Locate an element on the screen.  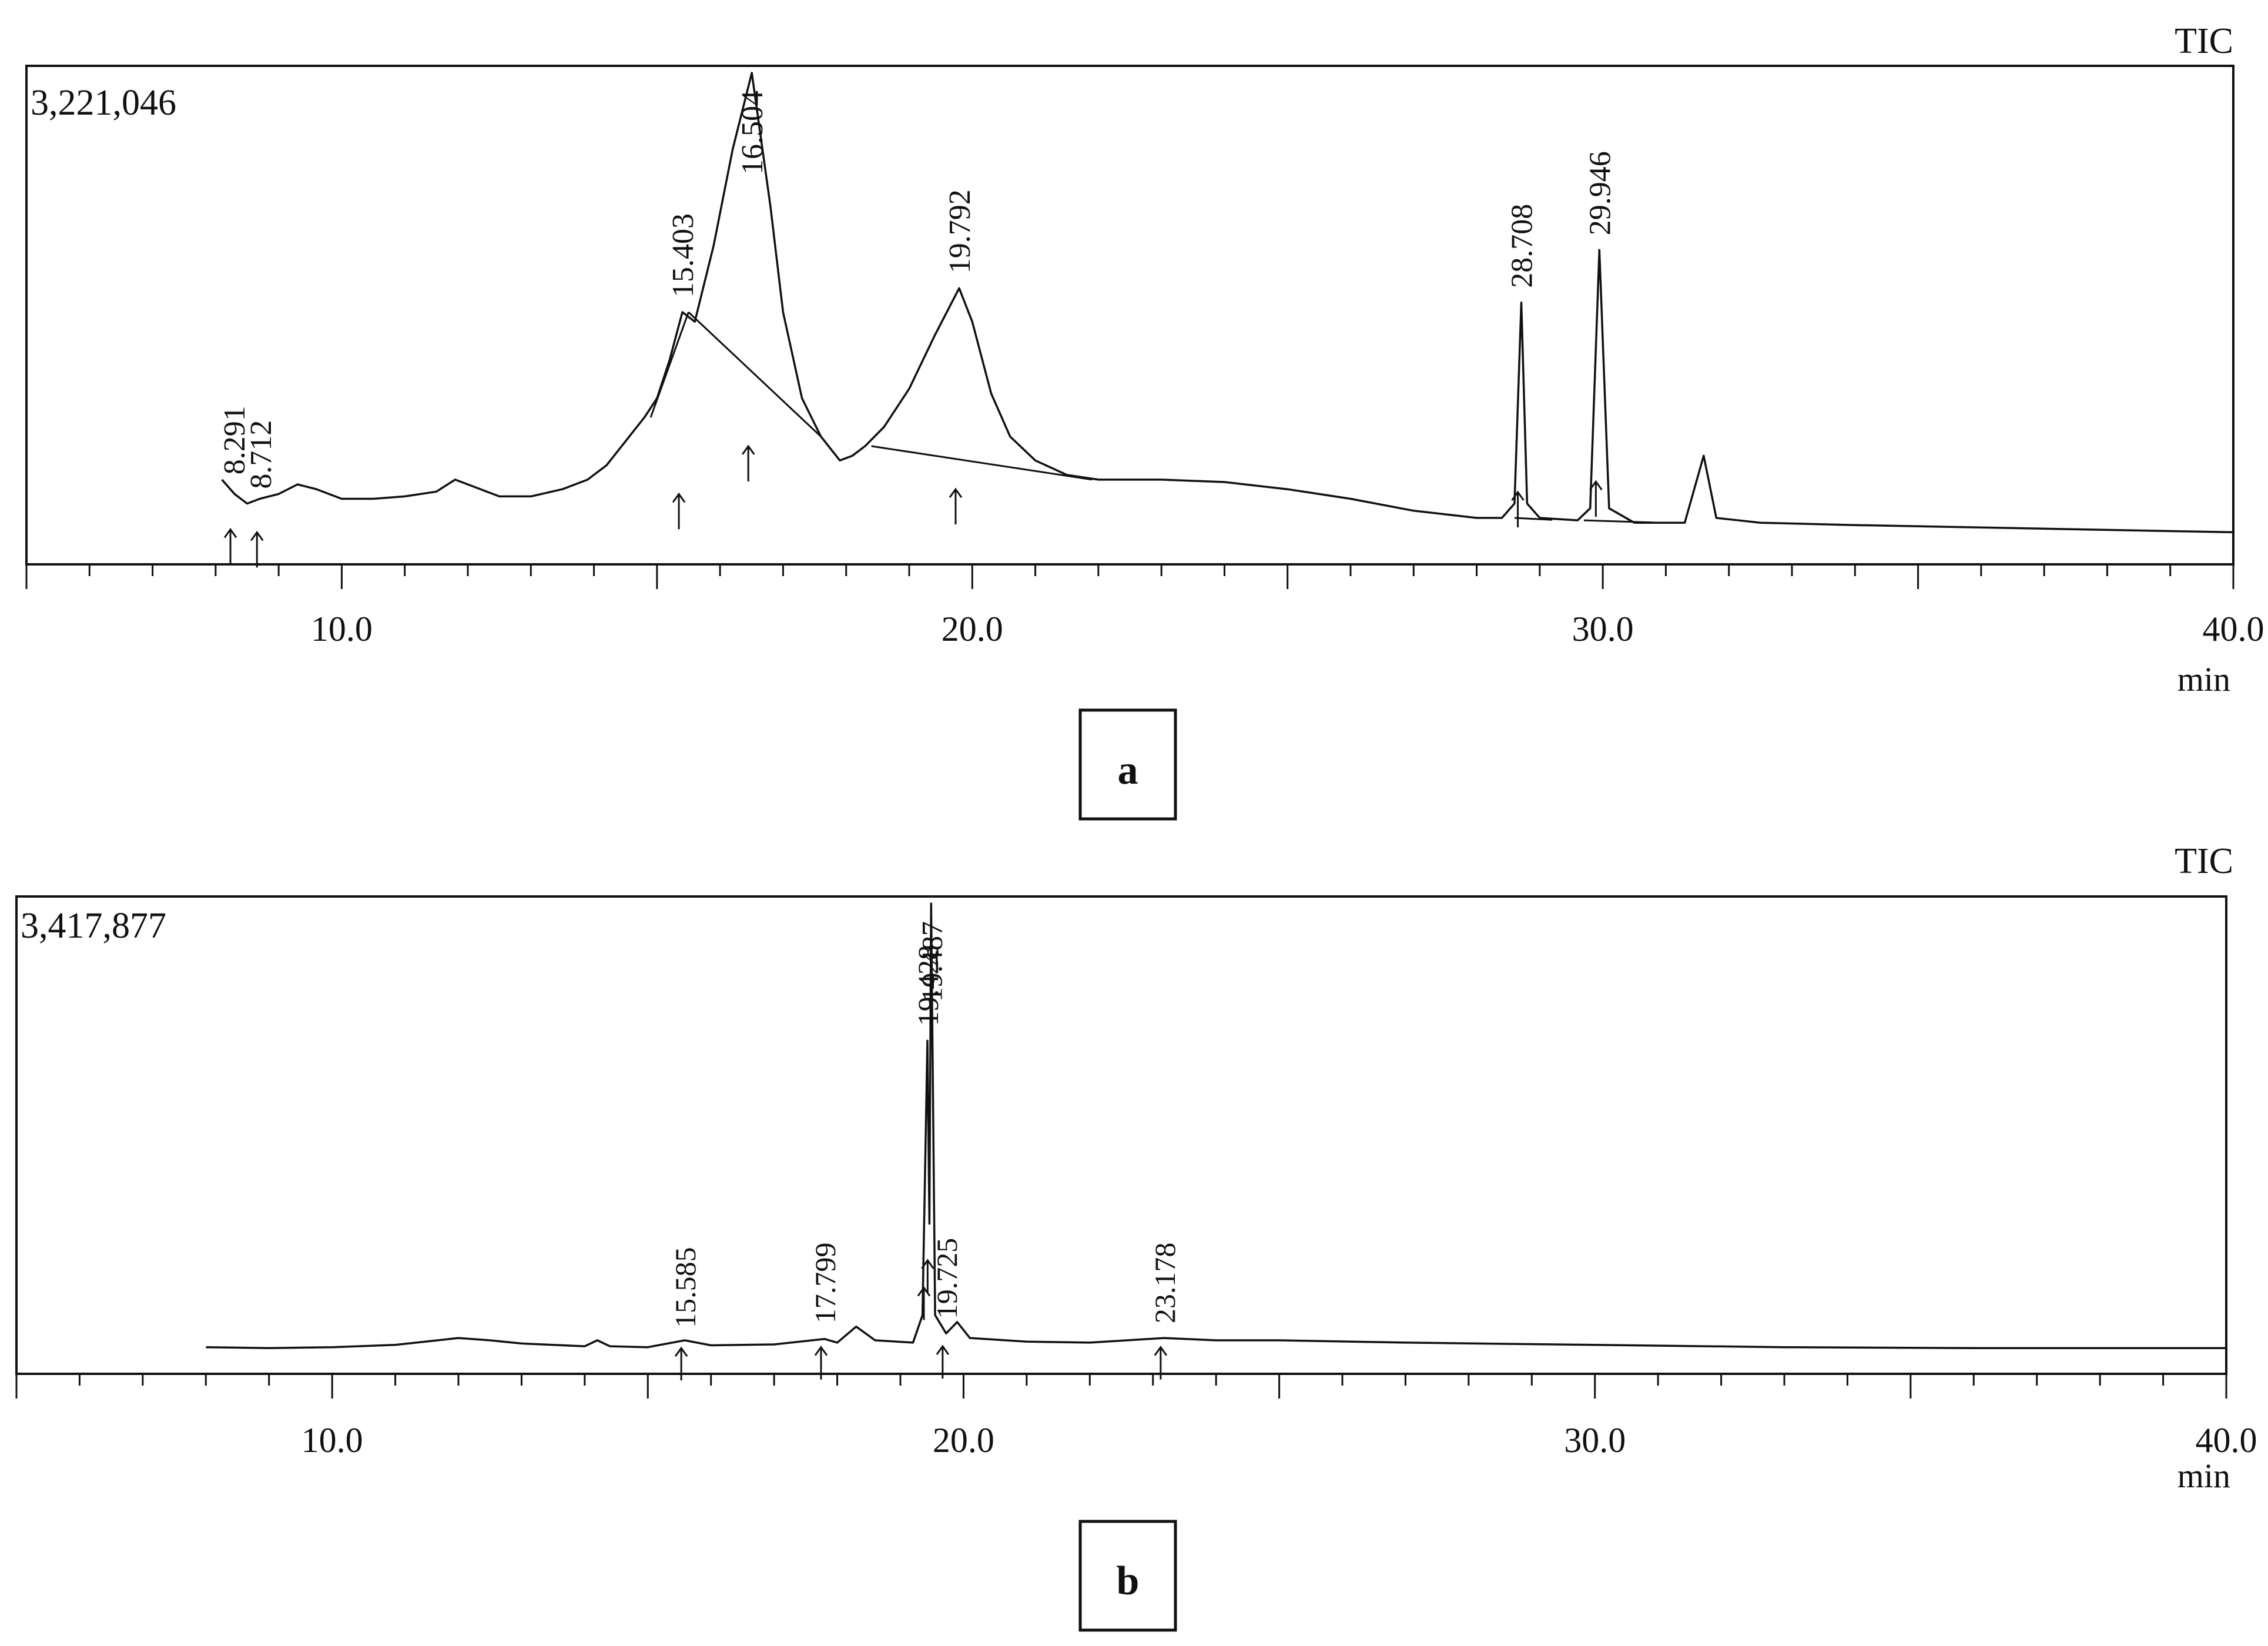
panel-a-intensity-max: 3,221,046 is located at coordinates (103, 103).